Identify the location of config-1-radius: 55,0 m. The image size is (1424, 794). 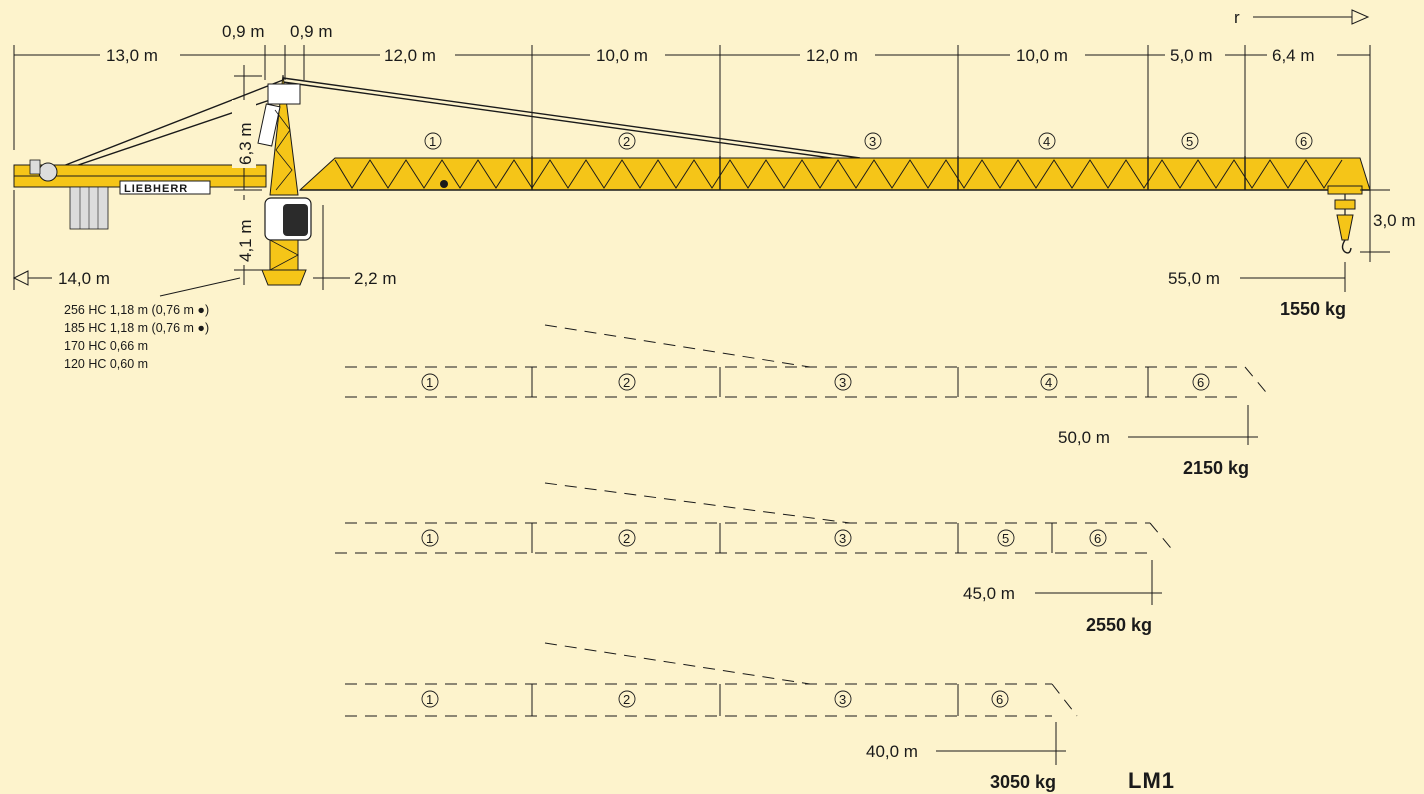
(1194, 278).